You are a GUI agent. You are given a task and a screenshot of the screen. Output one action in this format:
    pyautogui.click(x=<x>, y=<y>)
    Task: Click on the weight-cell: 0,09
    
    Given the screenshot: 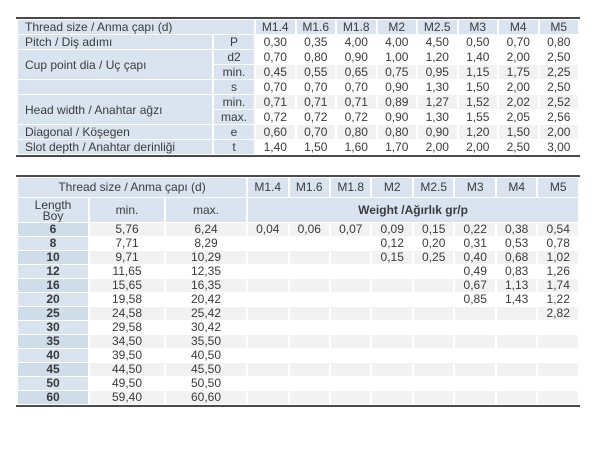 What is the action you would take?
    pyautogui.click(x=392, y=229)
    